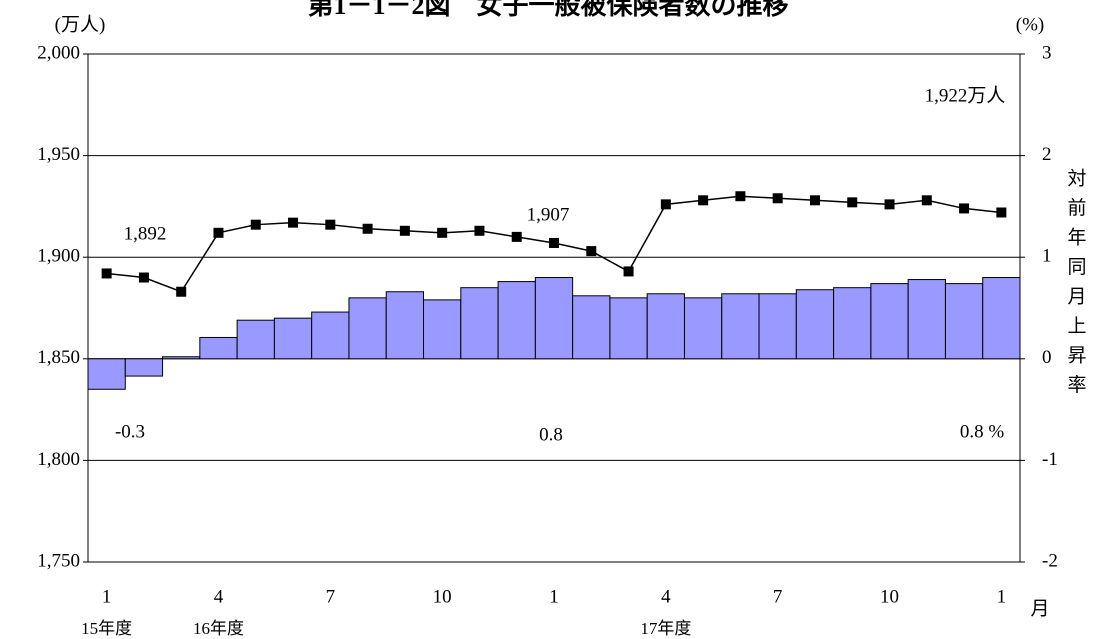  I want to click on y-tick-label: 1,750, so click(58, 560).